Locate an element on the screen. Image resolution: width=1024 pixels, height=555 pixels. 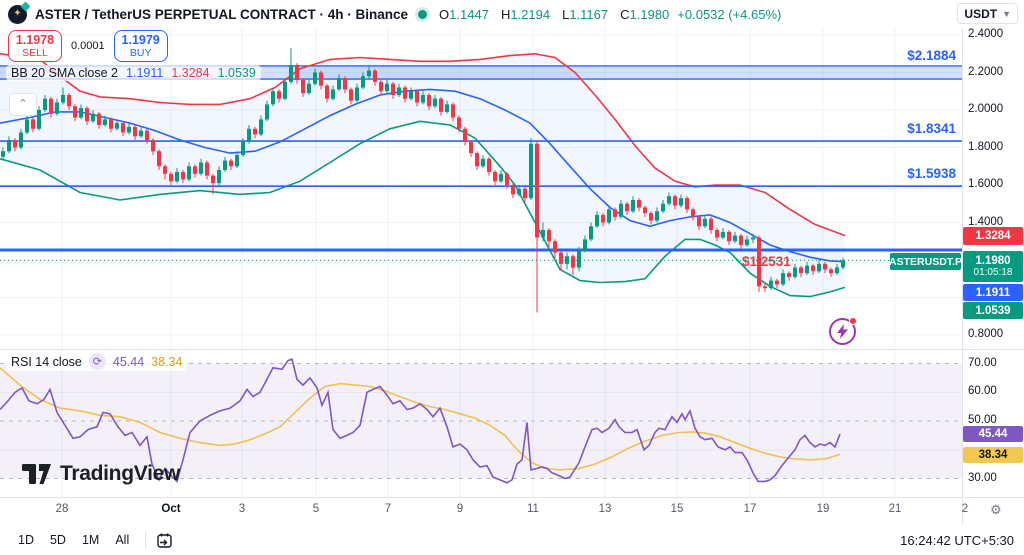
symbol-logo-icon: ✦ is located at coordinates (19, 12).